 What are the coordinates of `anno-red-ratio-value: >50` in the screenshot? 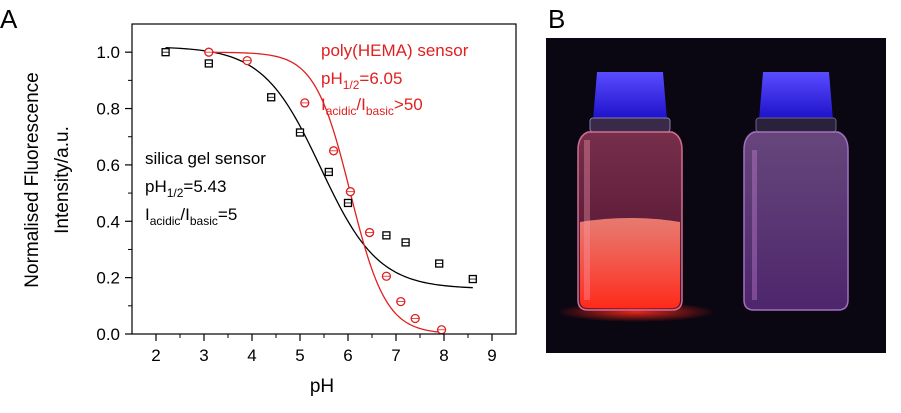 It's located at (408, 104).